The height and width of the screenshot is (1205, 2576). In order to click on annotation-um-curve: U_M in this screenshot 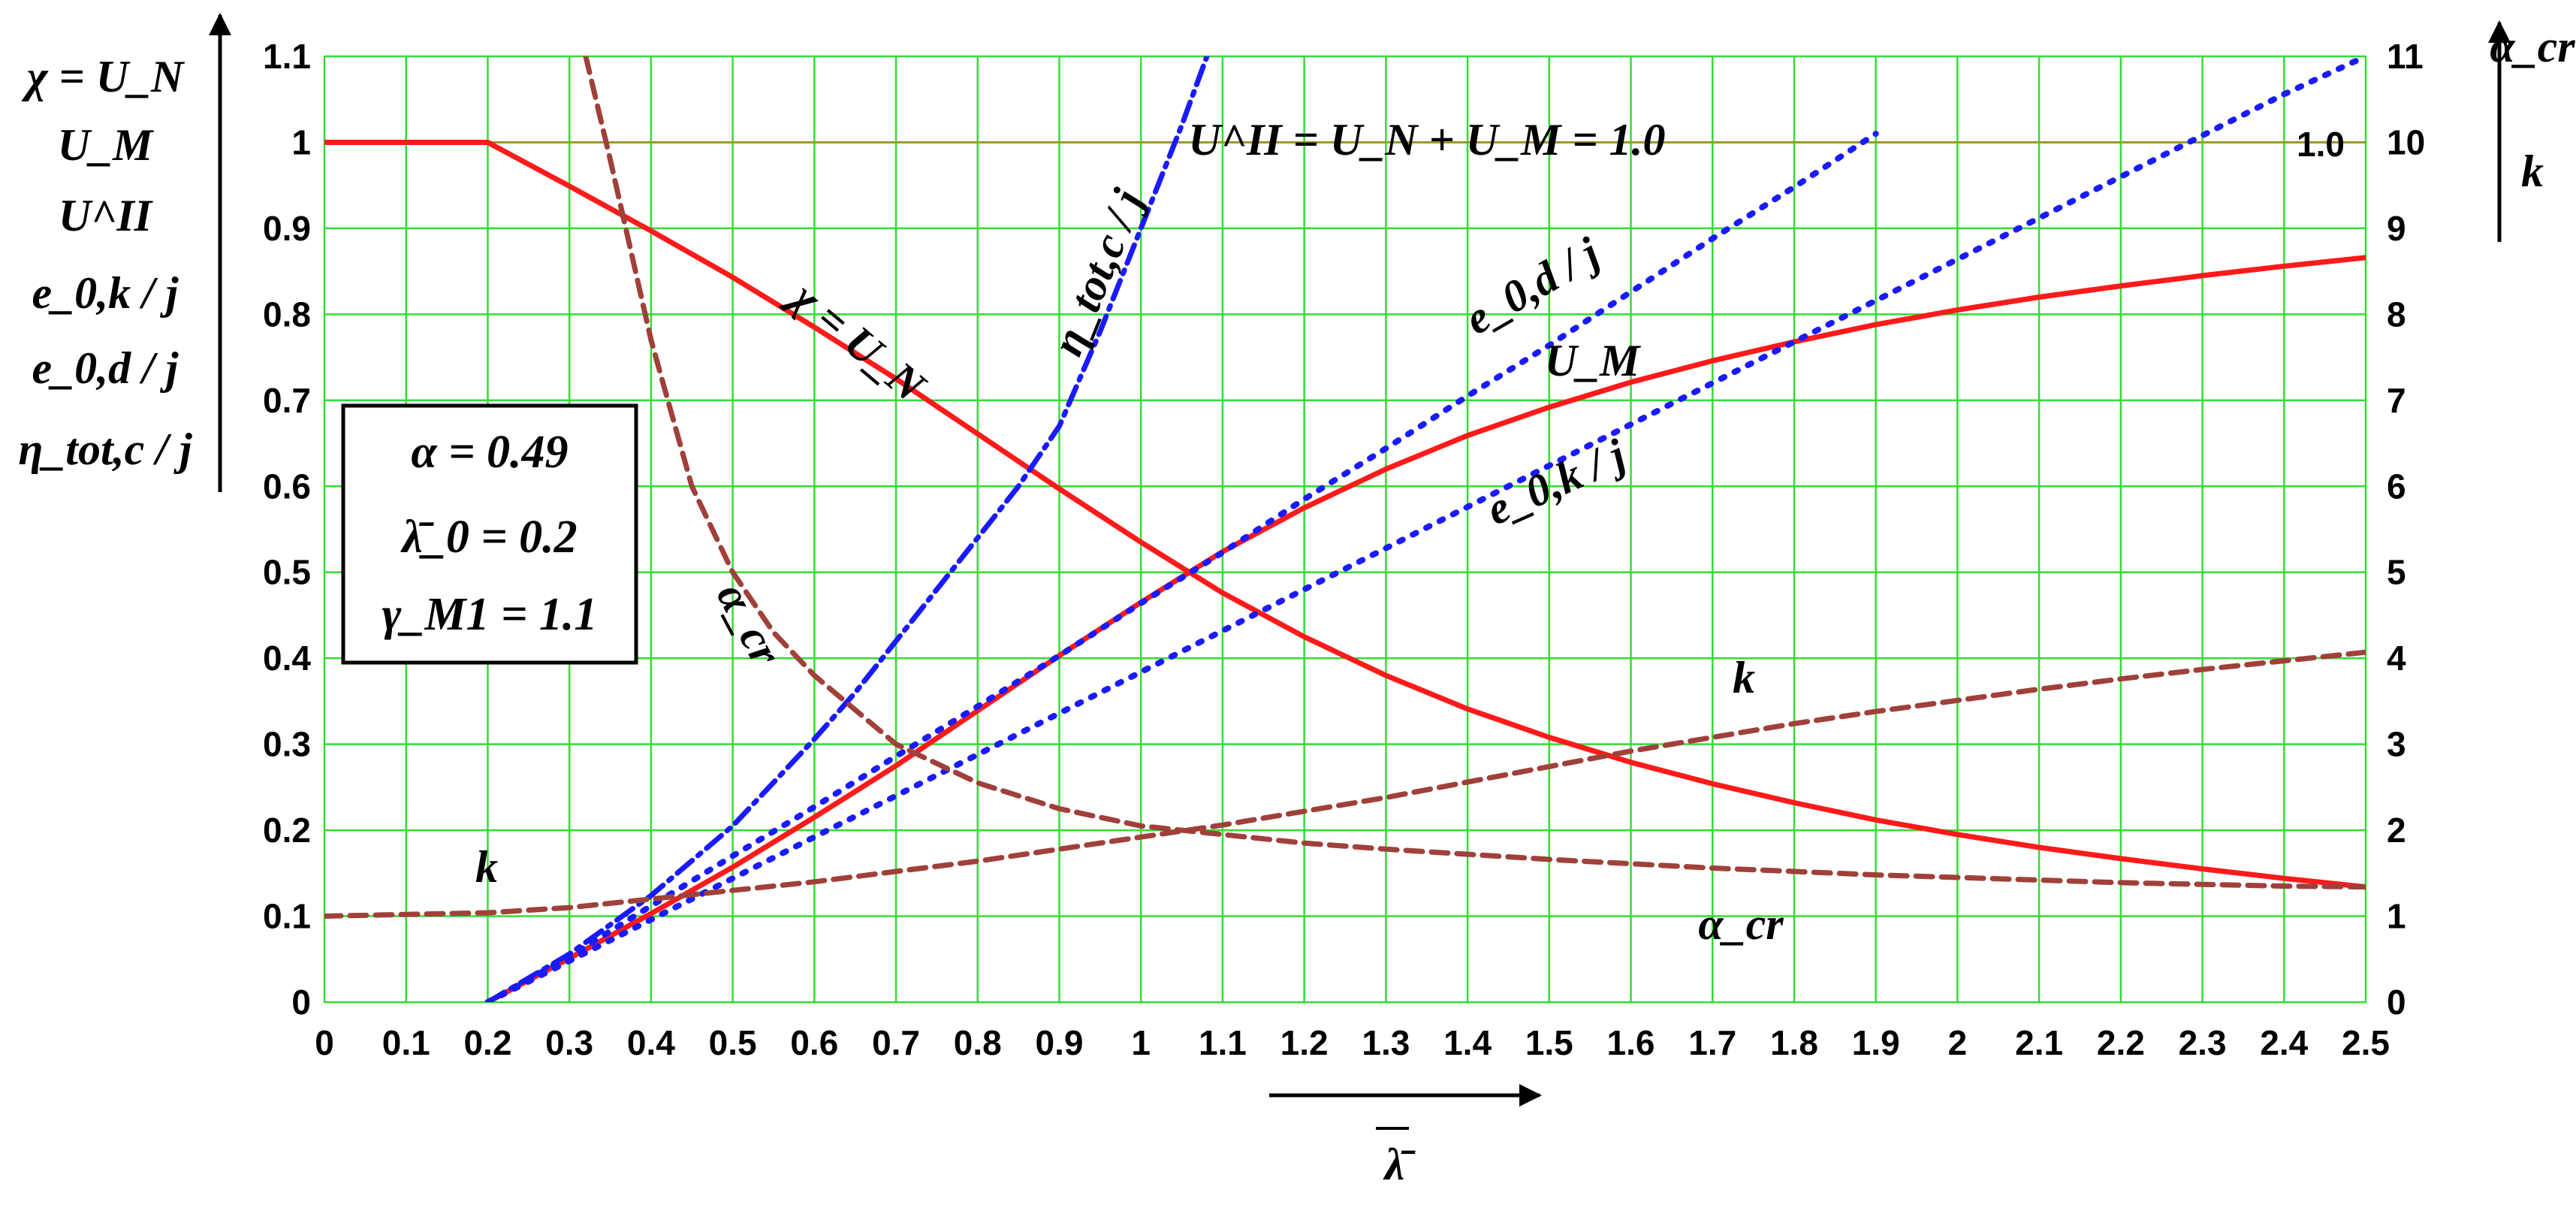, I will do `click(1594, 360)`.